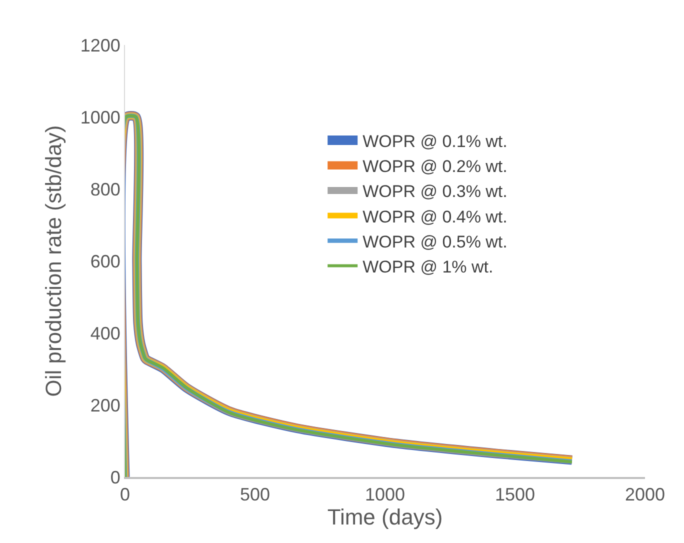 The width and height of the screenshot is (684, 543). What do you see at coordinates (515, 494) in the screenshot?
I see `x-tick-label: 1500` at bounding box center [515, 494].